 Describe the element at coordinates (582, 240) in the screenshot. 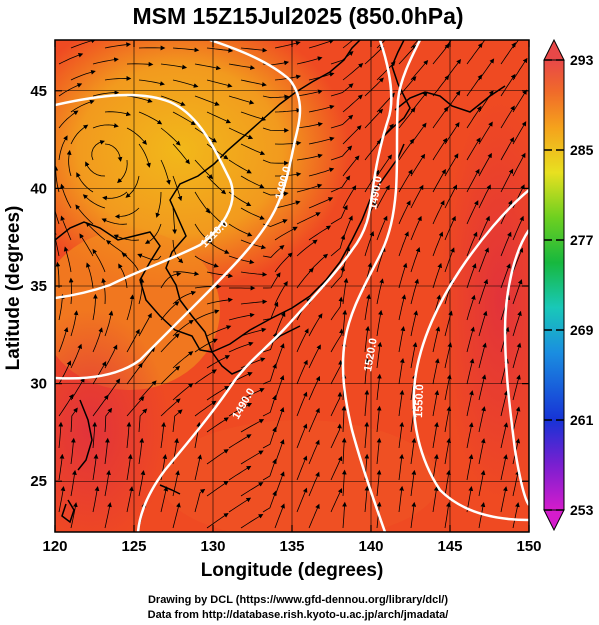

I see `colorbar-tick-label: 277` at that location.